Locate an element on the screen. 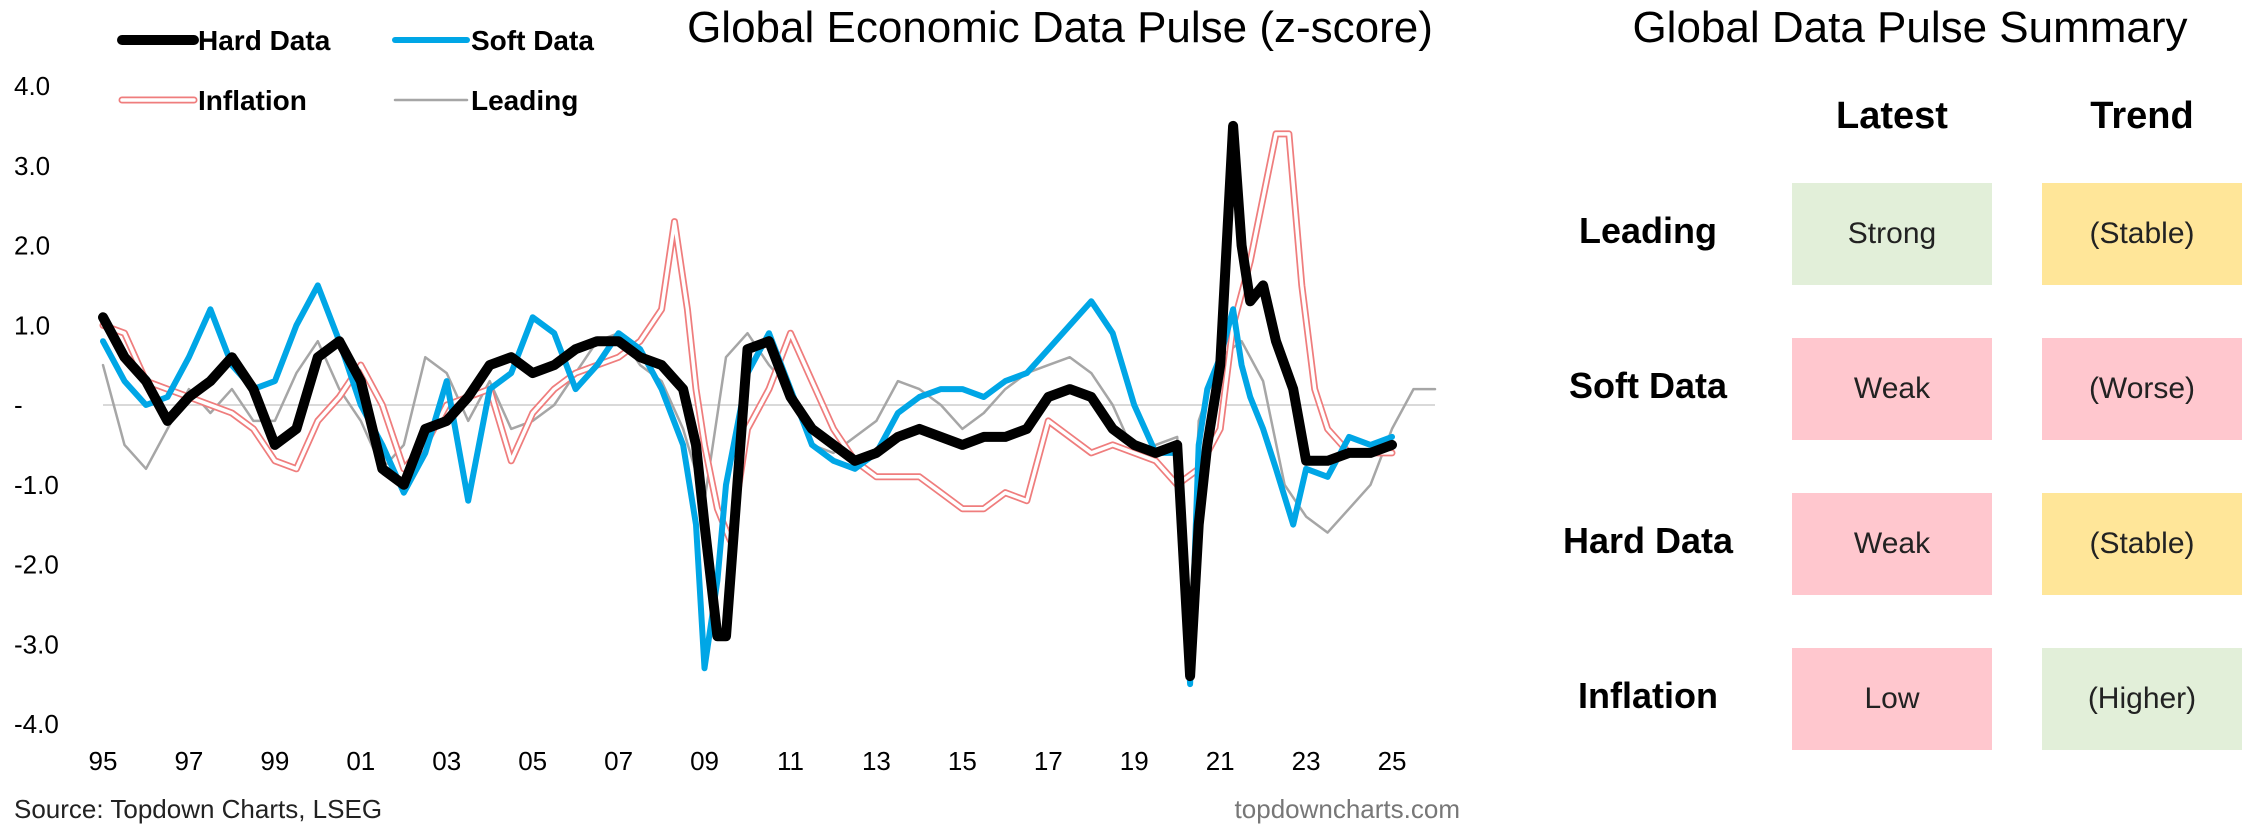  x-tick-label: 03 is located at coordinates (446, 761).